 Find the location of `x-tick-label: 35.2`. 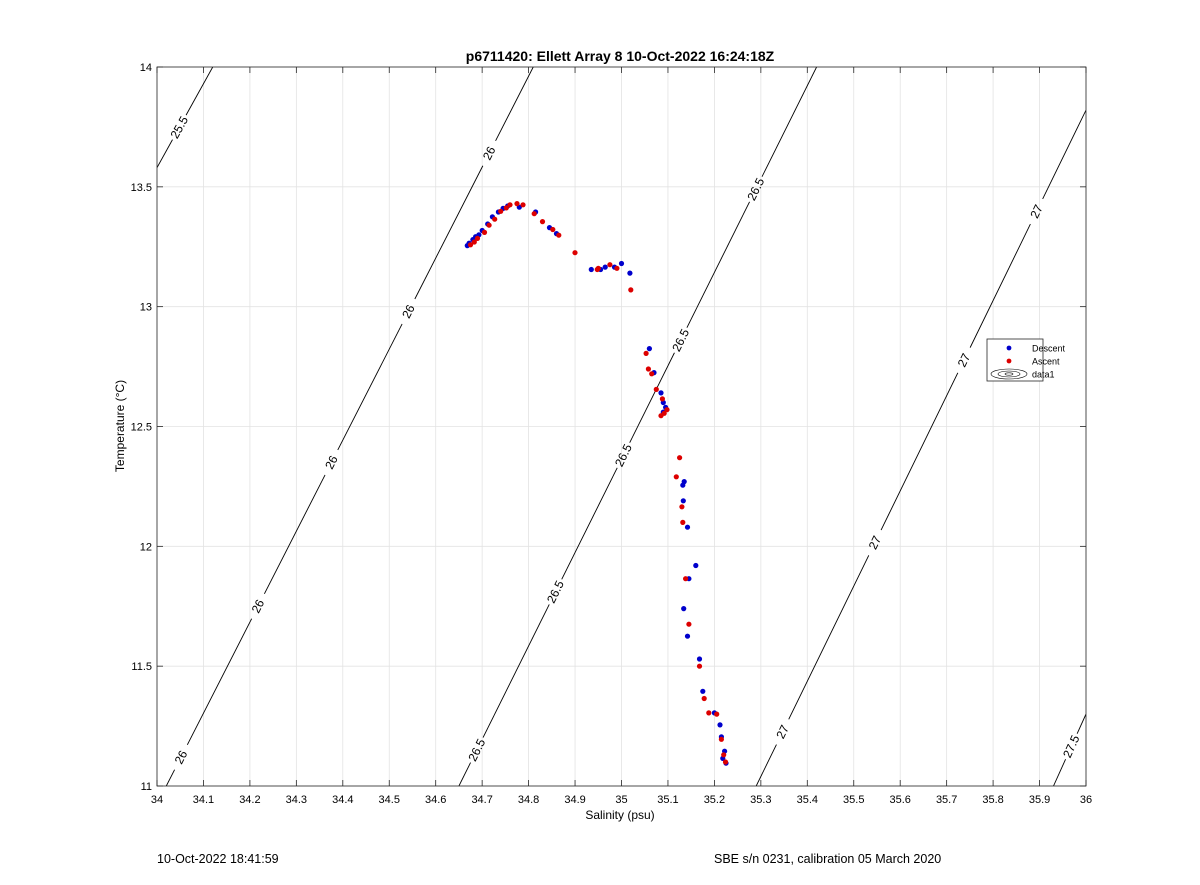

x-tick-label: 35.2 is located at coordinates (714, 800).